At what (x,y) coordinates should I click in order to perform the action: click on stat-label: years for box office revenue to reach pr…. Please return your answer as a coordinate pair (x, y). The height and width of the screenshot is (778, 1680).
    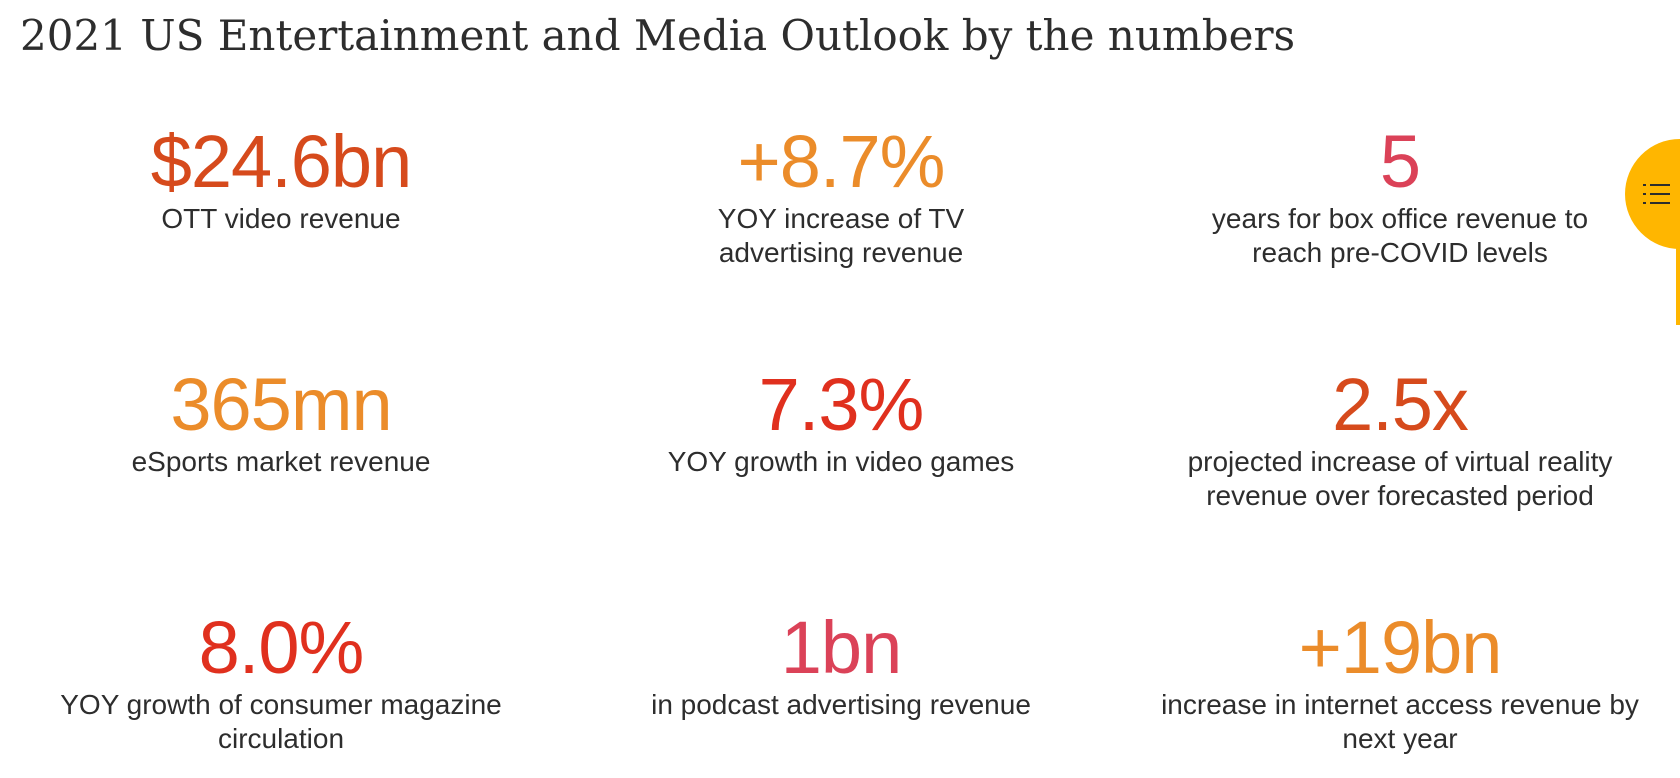
    Looking at the image, I should click on (1400, 235).